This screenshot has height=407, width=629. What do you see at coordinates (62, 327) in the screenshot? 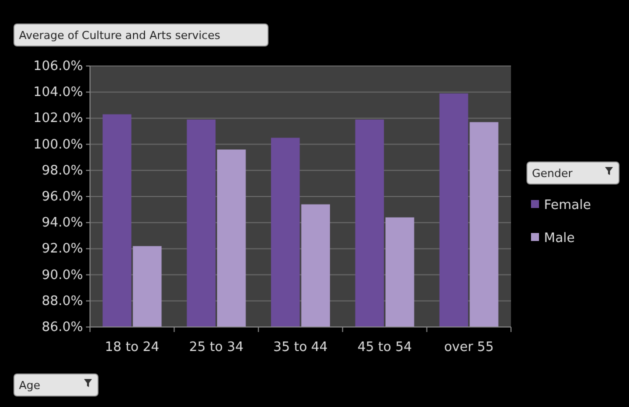
I see `y-tick-label: 86.0%` at bounding box center [62, 327].